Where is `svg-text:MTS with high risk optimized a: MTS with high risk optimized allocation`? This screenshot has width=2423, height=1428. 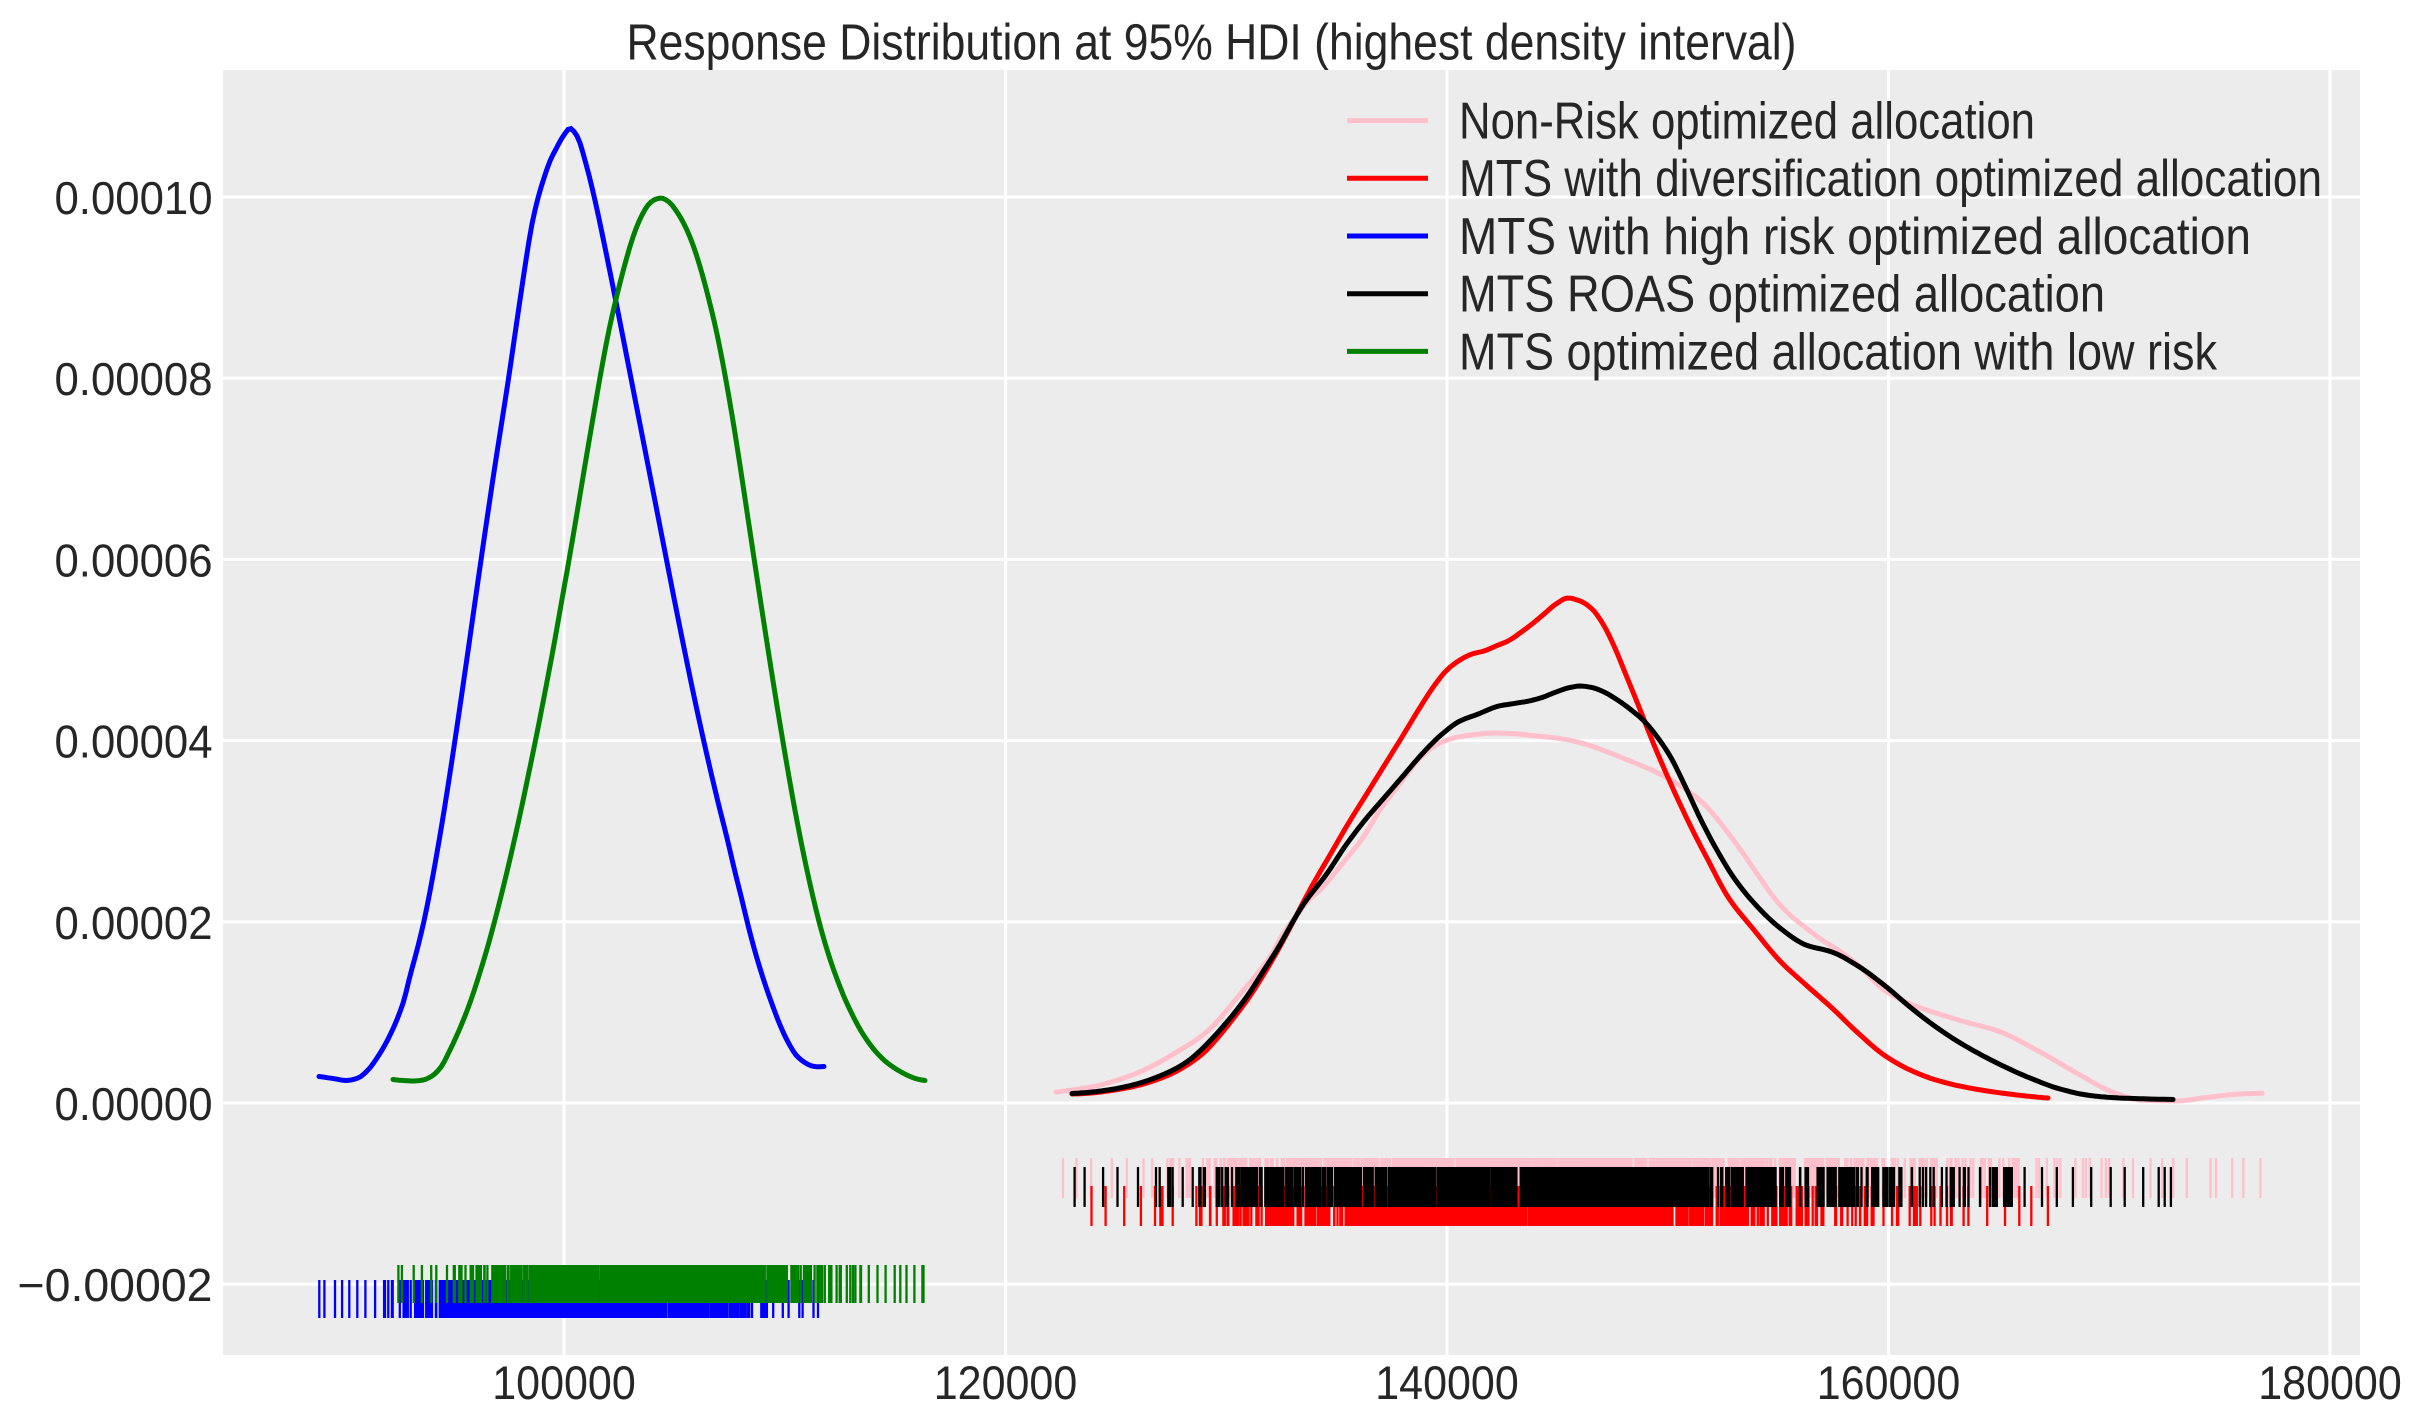
svg-text:MTS with high risk optimized a: MTS with high risk optimized allocation is located at coordinates (1855, 237).